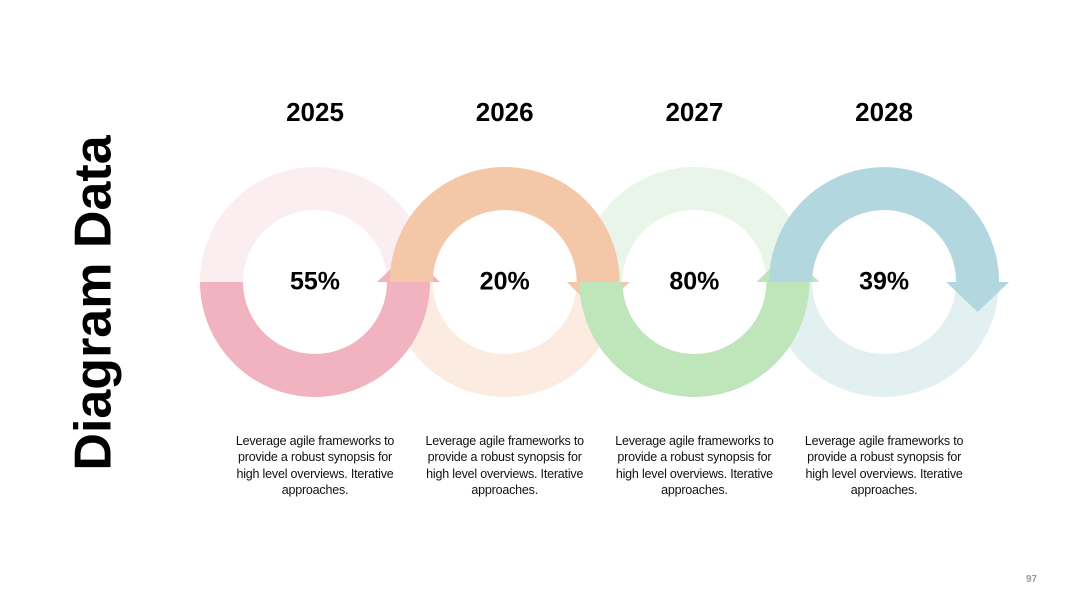 Image resolution: width=1080 pixels, height=608 pixels. Describe the element at coordinates (505, 282) in the screenshot. I see `percent: 20%` at that location.